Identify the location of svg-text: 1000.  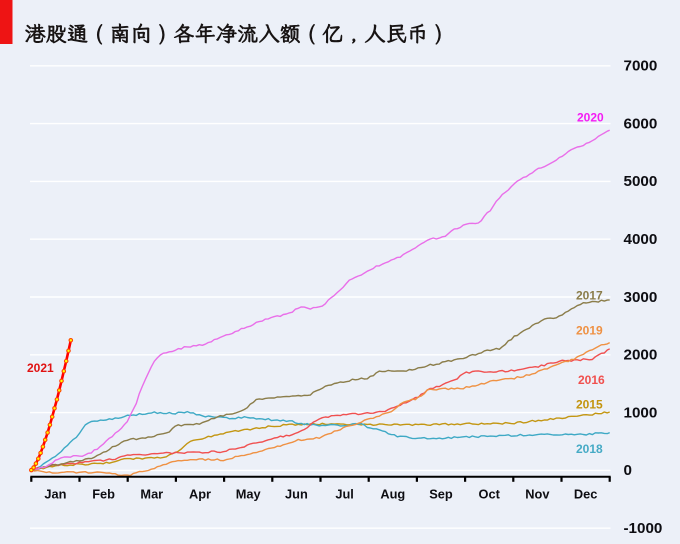
(641, 412).